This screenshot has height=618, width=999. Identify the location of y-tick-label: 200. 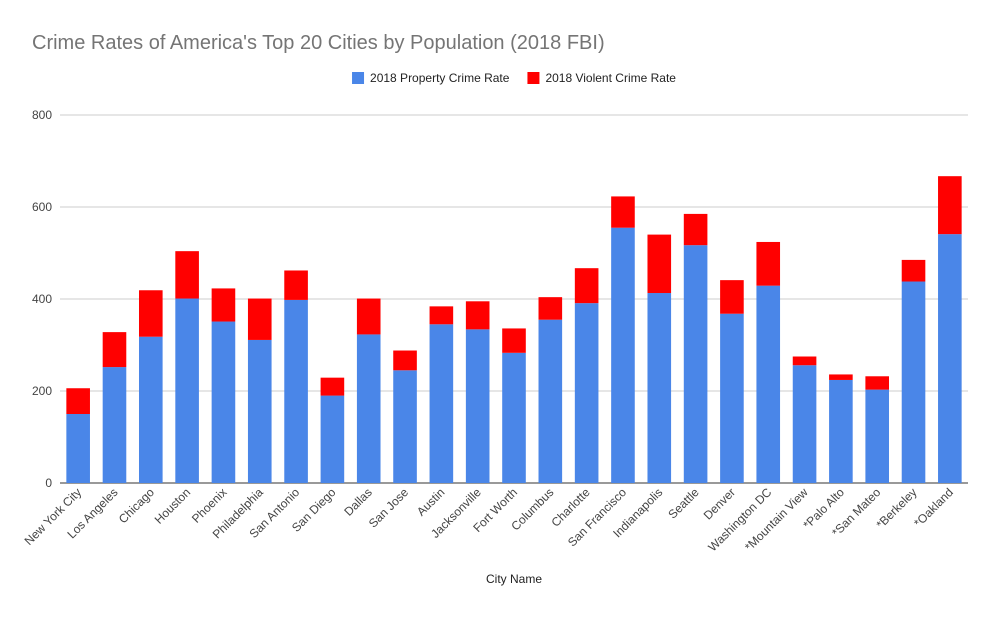
(42, 391).